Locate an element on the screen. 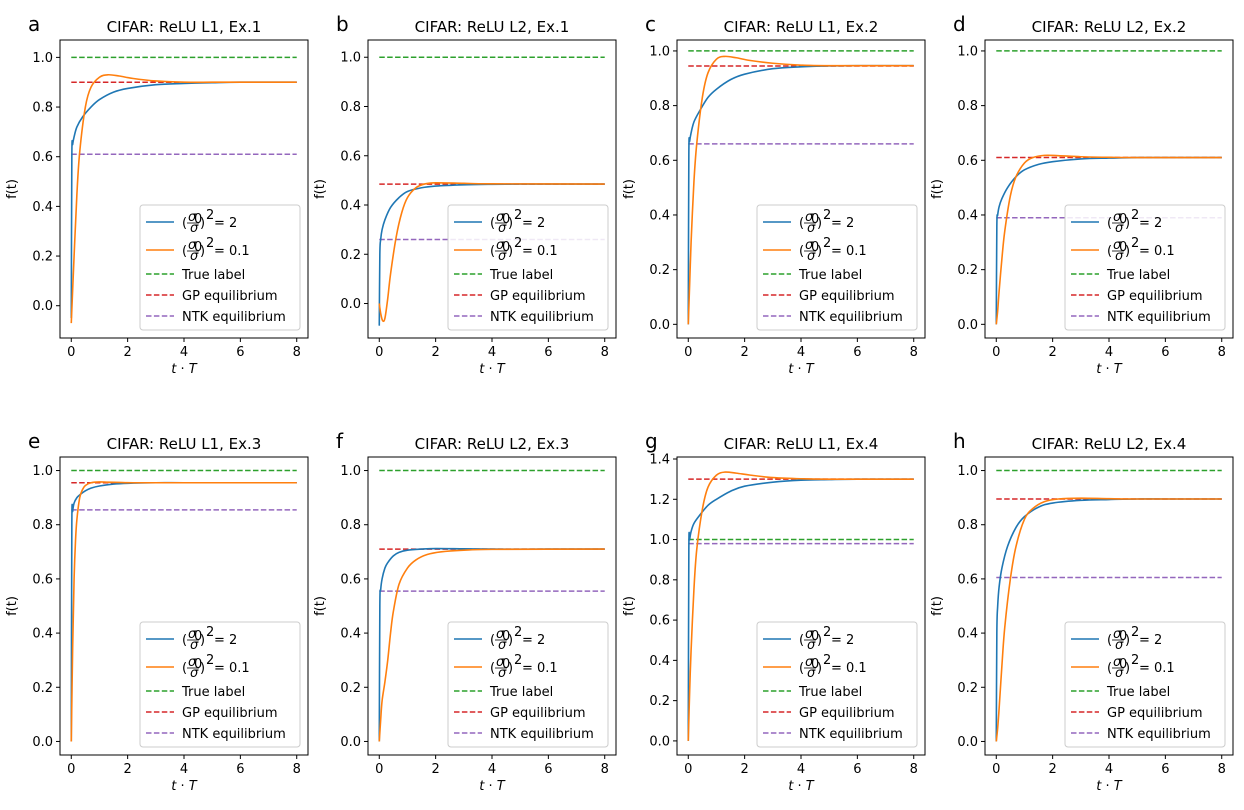 This screenshot has width=1244, height=810. legend-box is located at coordinates (528, 267).